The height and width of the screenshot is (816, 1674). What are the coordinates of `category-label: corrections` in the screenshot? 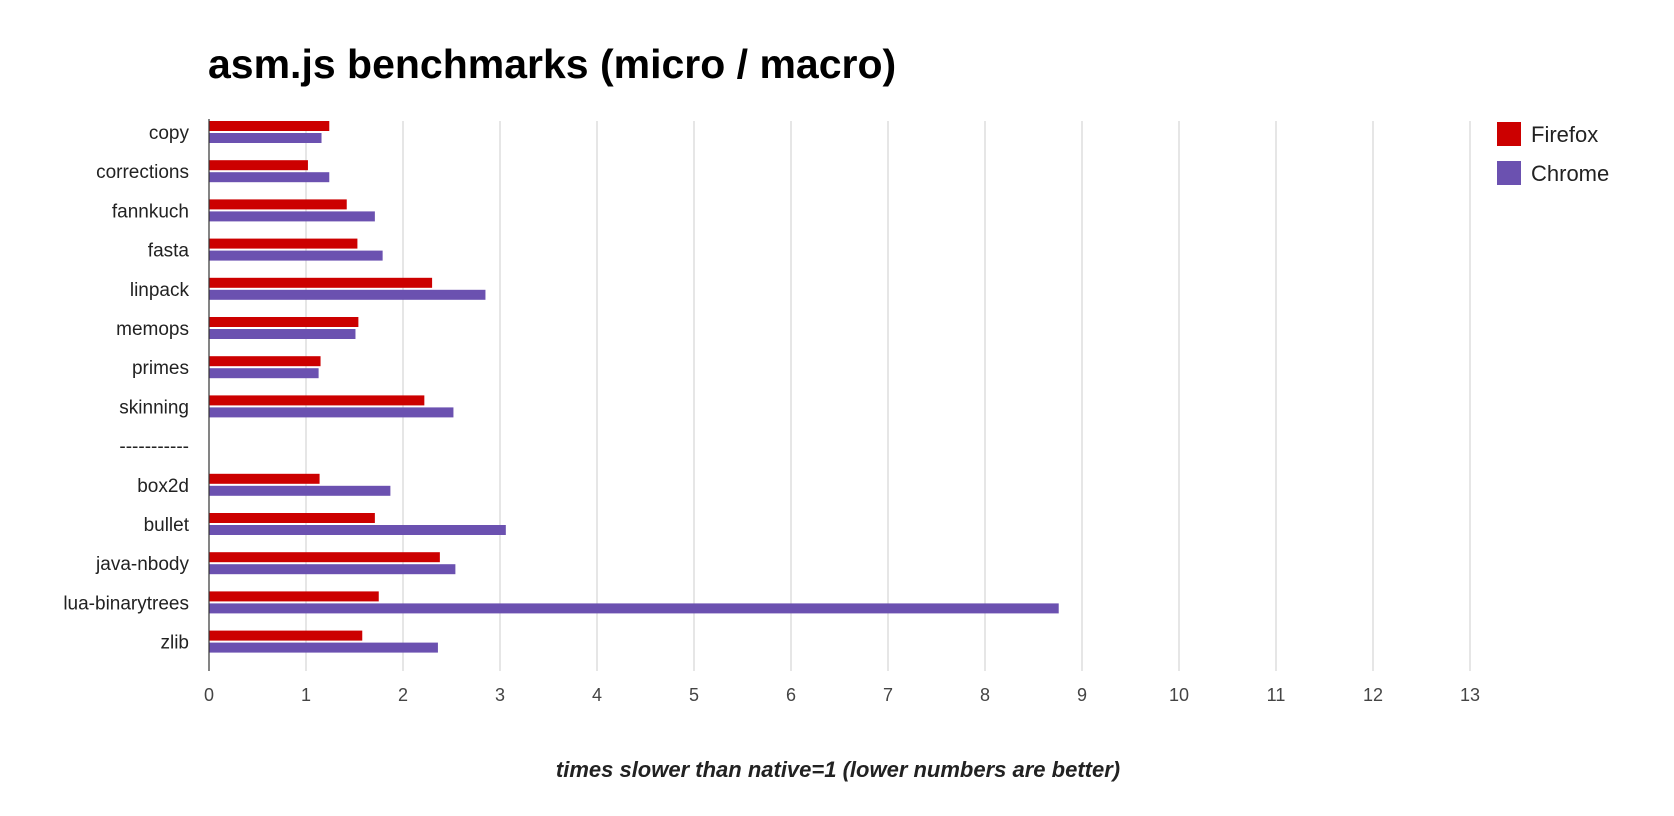 It's located at (142, 172).